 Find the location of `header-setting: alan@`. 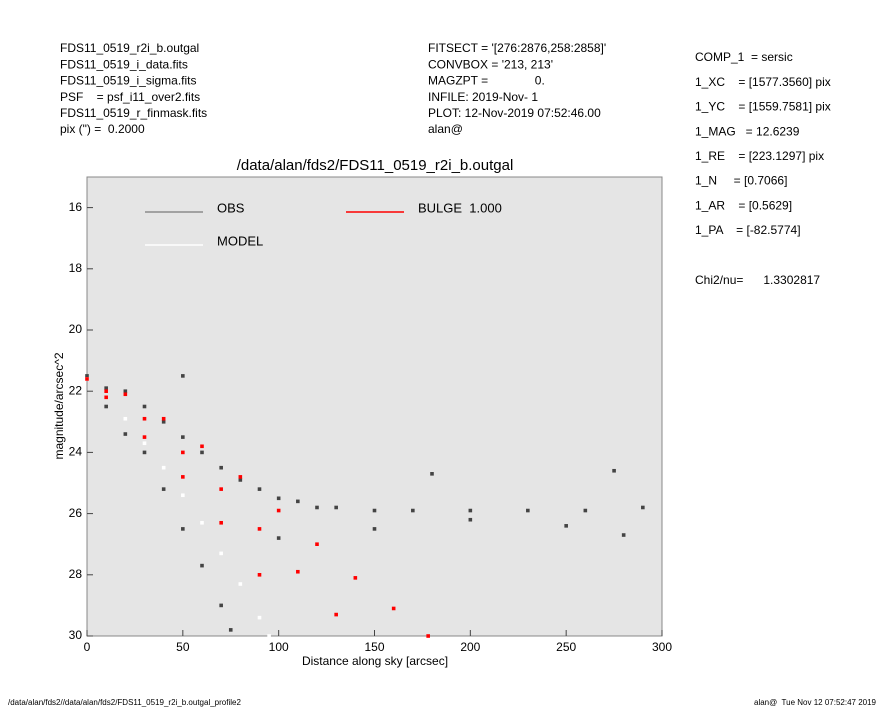

header-setting: alan@ is located at coordinates (445, 129).